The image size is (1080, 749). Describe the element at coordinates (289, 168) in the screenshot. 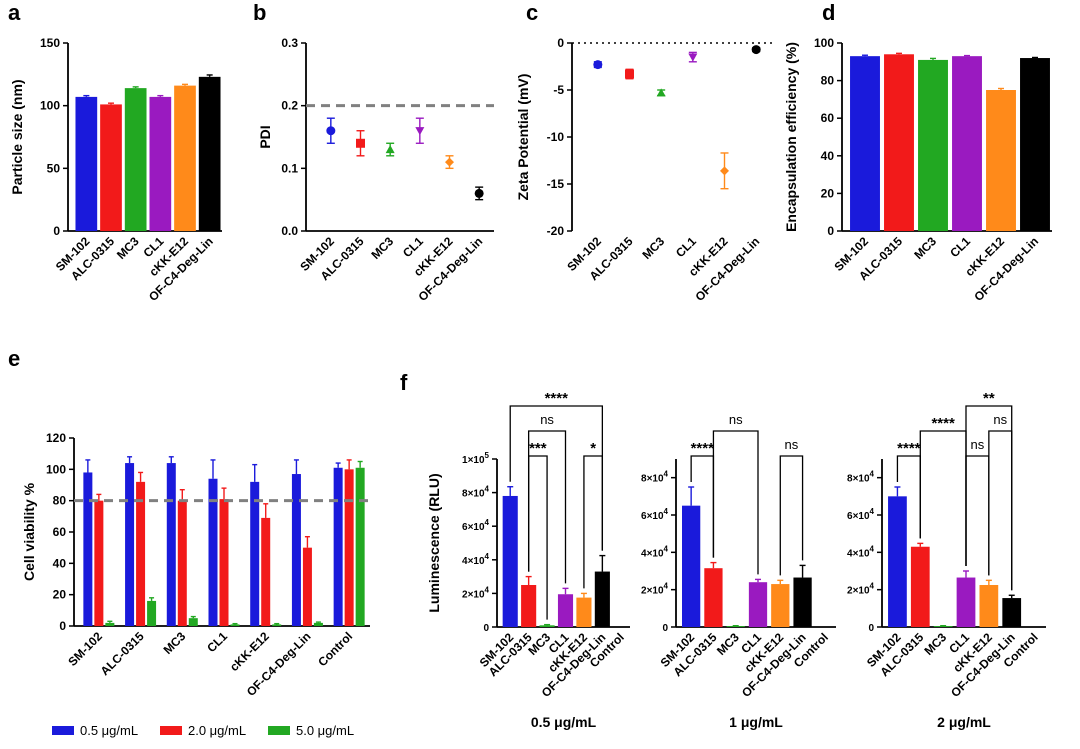

I see `y-tick-label: 0.1` at that location.